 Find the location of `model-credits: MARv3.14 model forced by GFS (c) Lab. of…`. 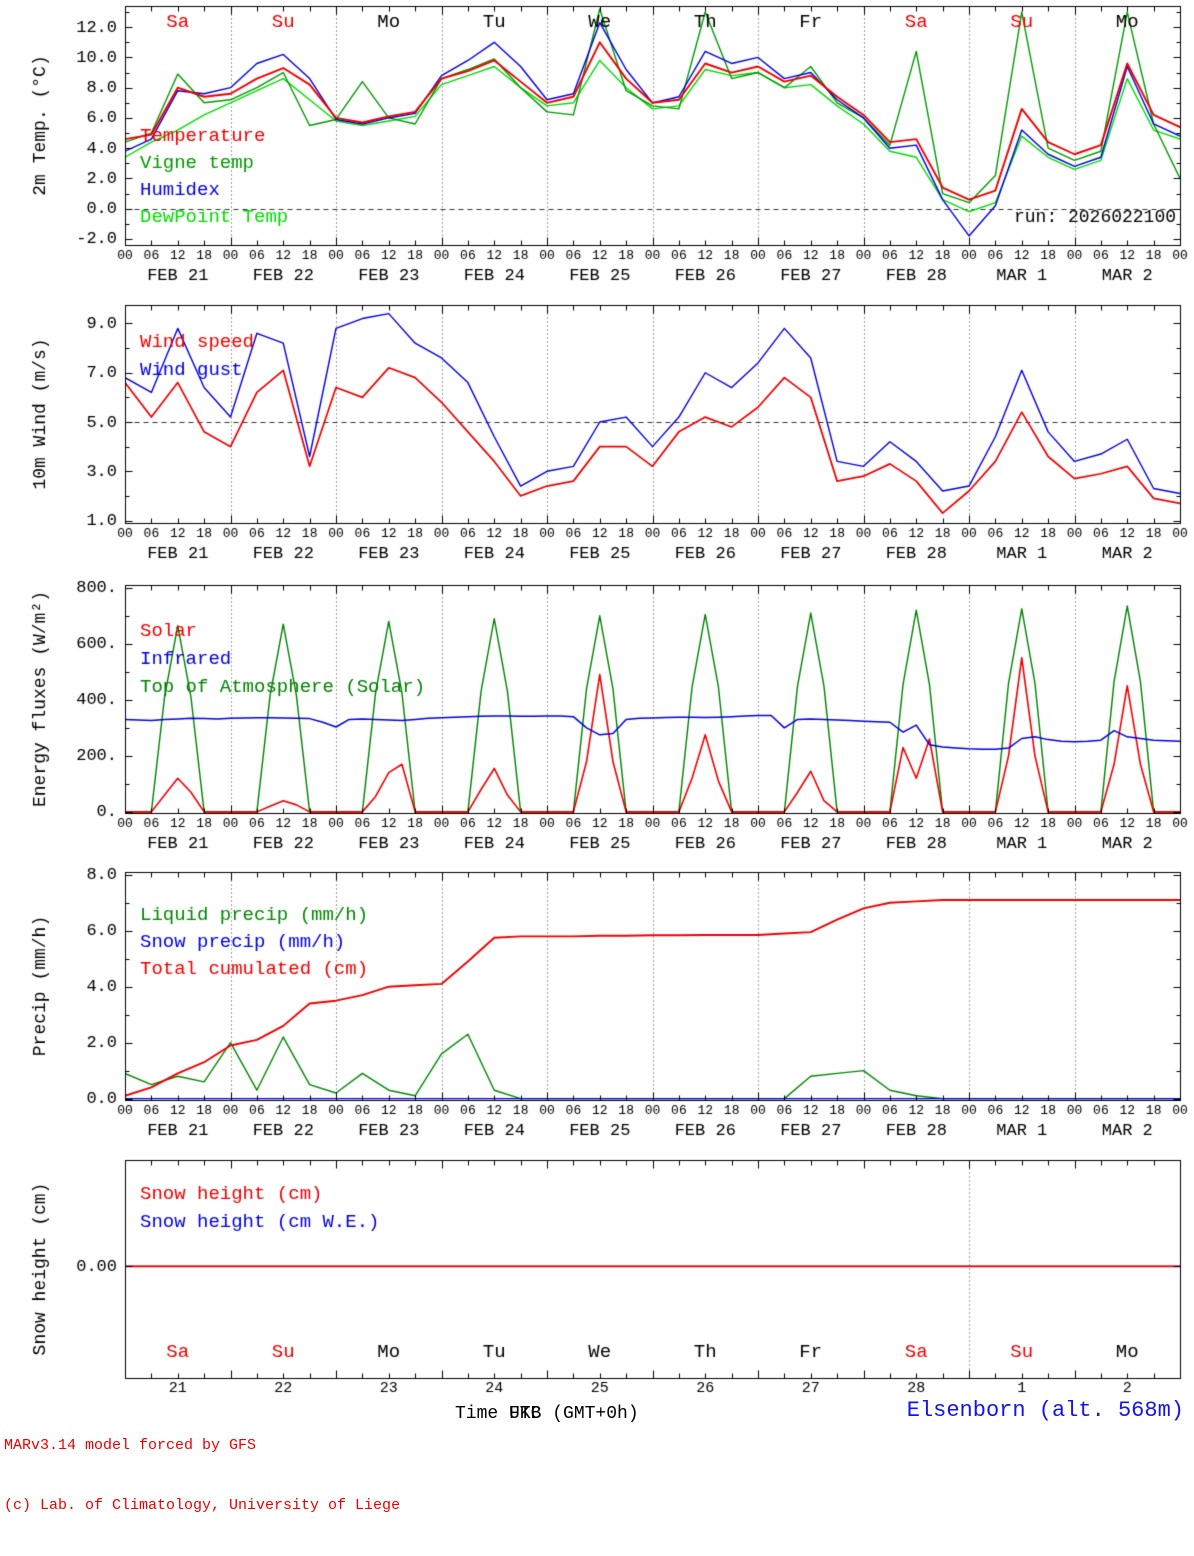

model-credits: MARv3.14 model forced by GFS (c) Lab. of… is located at coordinates (202, 1476).